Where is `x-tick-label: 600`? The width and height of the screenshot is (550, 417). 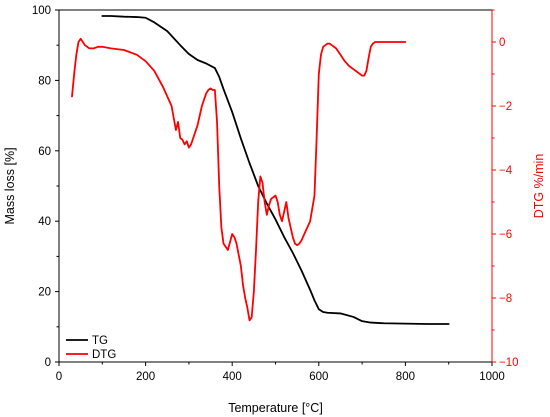 x-tick-label: 600 is located at coordinates (318, 377).